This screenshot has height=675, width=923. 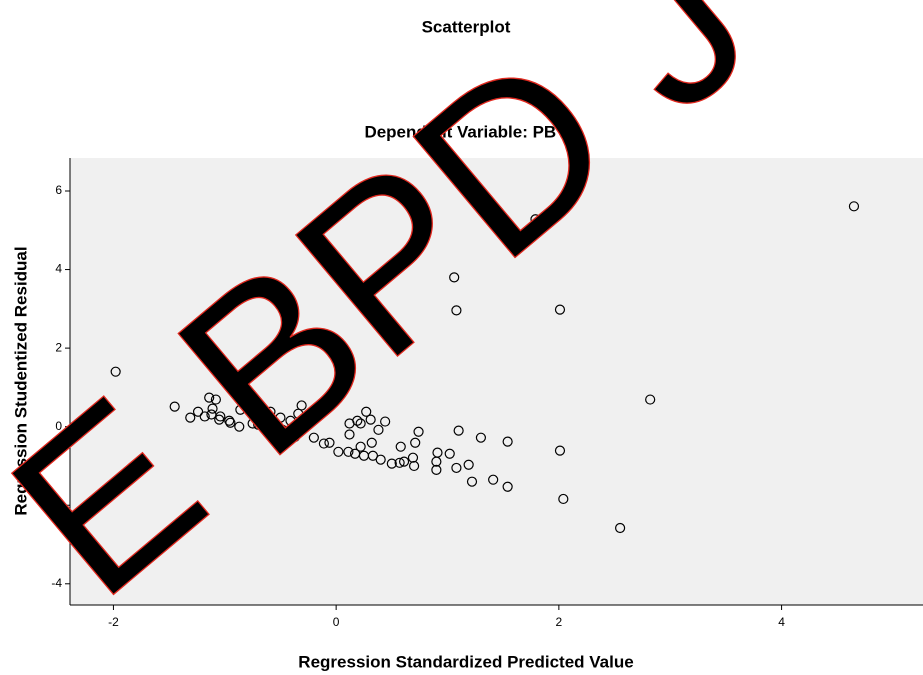 What do you see at coordinates (56, 504) in the screenshot?
I see `y-tick-label: -2` at bounding box center [56, 504].